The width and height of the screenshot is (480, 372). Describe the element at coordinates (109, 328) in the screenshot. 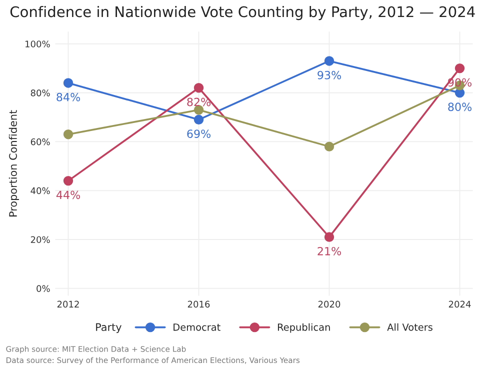

I see `legend-title: Party` at that location.